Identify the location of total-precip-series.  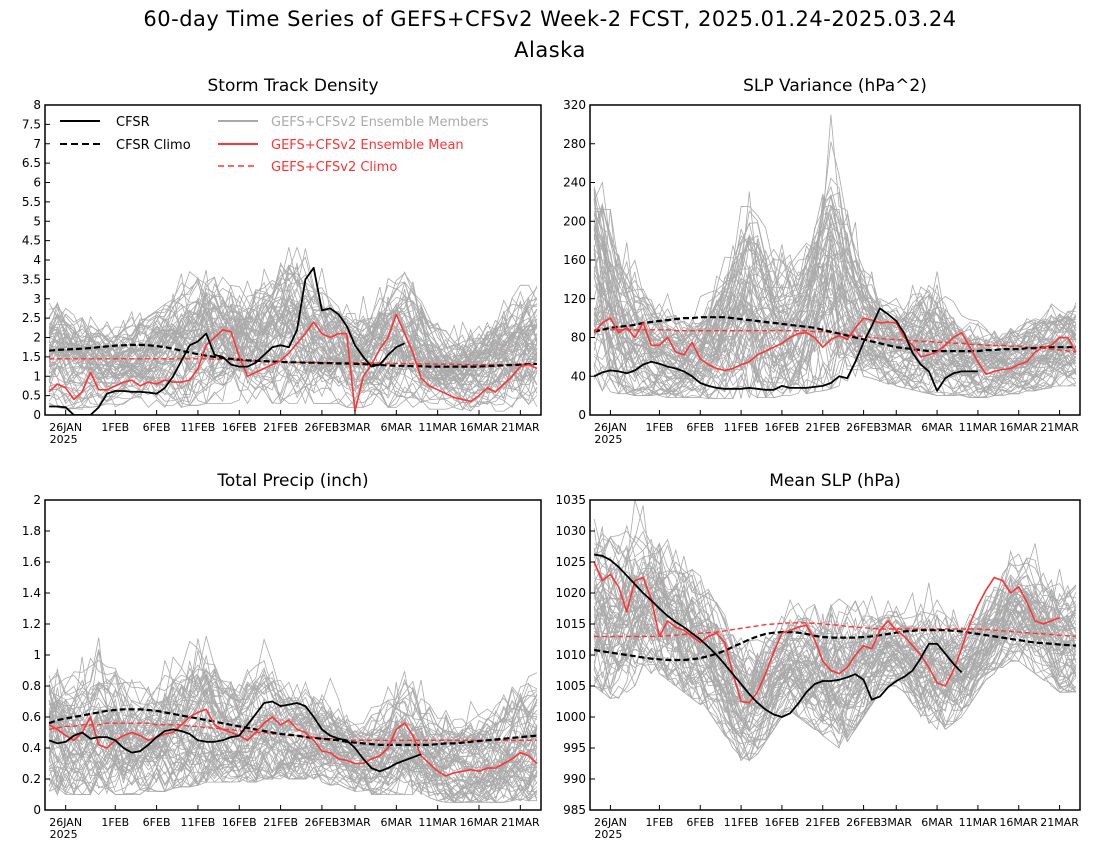
(293, 738).